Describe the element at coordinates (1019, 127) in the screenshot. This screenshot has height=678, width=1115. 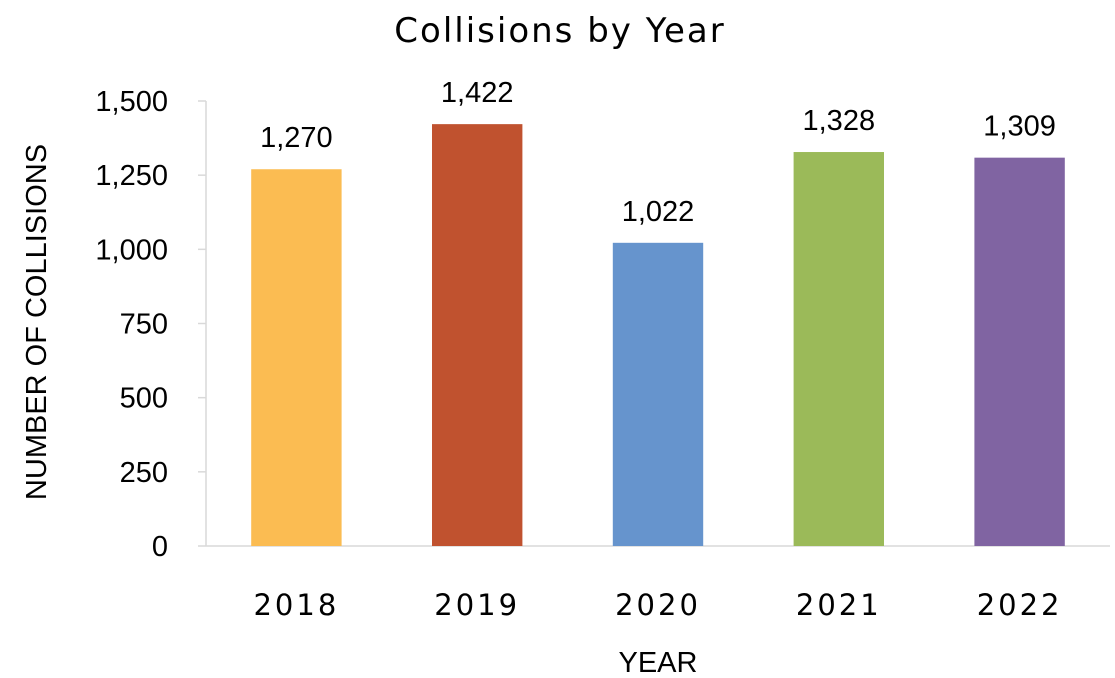
I see `data-label-2022: 1,309` at that location.